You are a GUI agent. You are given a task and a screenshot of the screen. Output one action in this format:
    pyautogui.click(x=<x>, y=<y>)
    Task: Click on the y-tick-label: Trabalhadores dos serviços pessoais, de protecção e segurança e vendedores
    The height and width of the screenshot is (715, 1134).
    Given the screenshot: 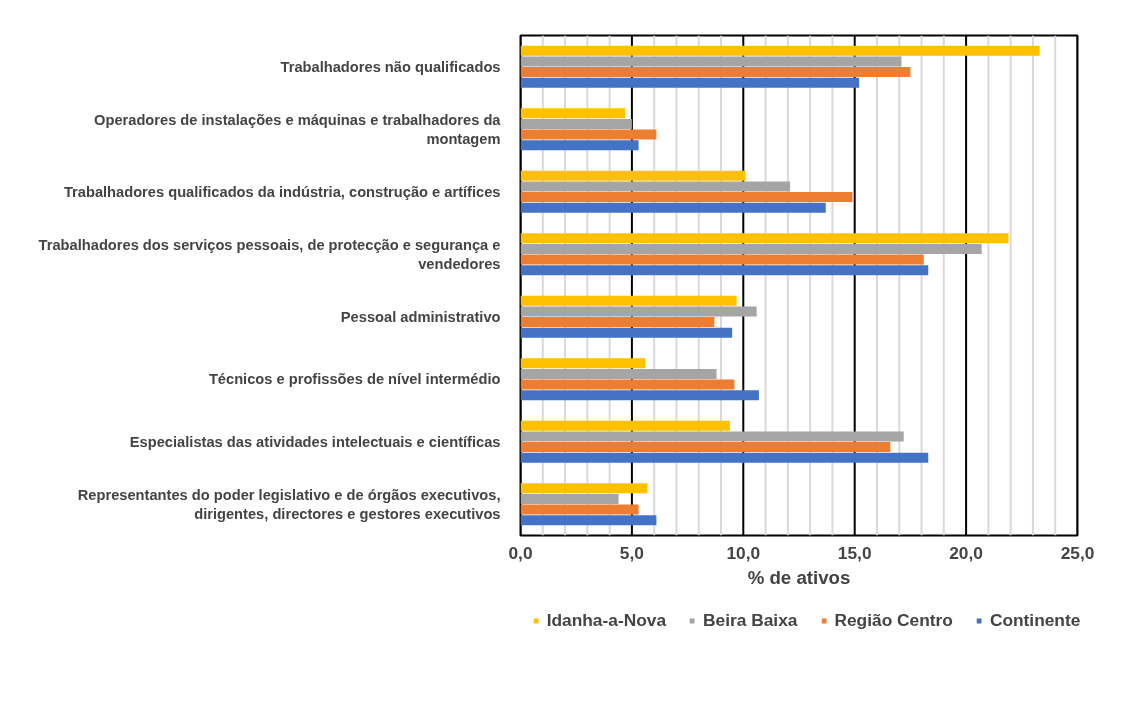 What is the action you would take?
    pyautogui.click(x=269, y=254)
    